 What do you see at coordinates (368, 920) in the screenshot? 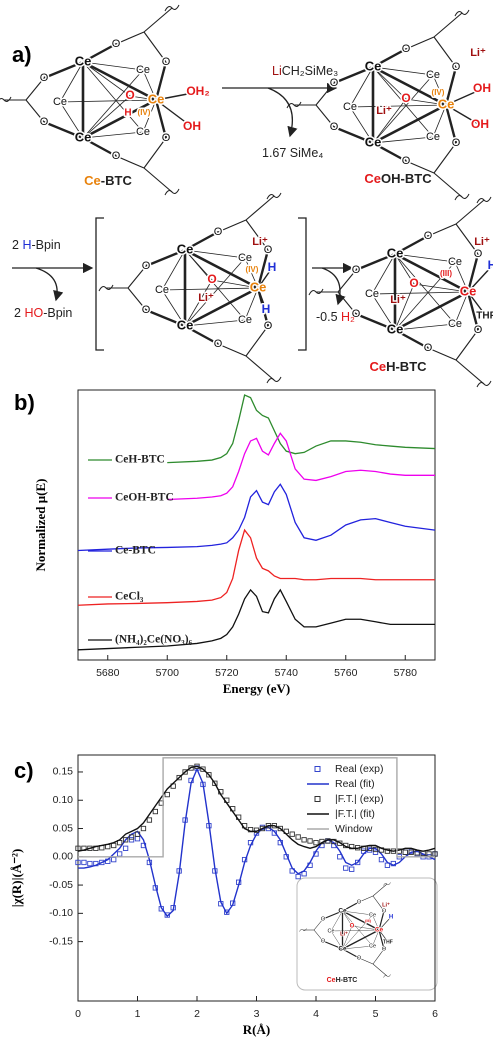
I see `ligand-label: (III)` at bounding box center [368, 920].